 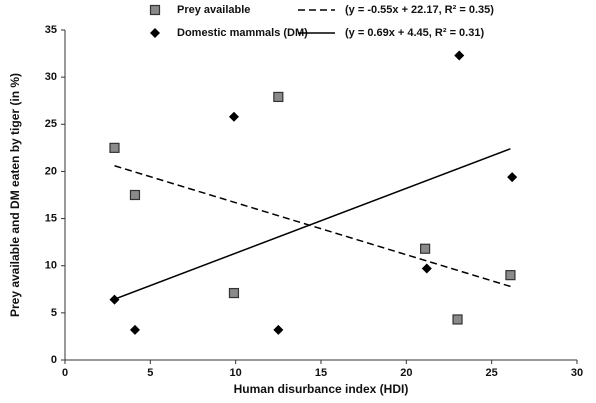 I want to click on x-tick-label: 20, so click(x=406, y=373).